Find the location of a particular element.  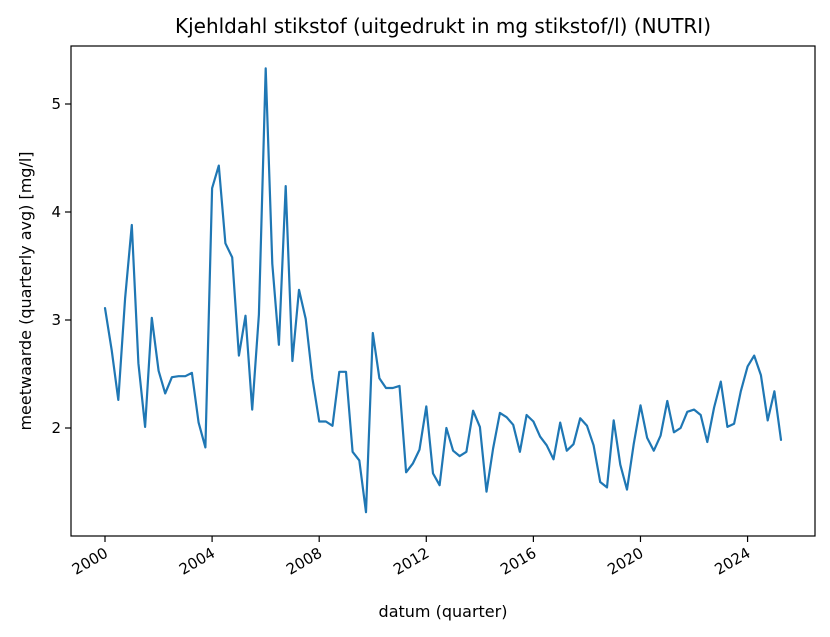

x-tick-label: 2008 is located at coordinates (304, 561).